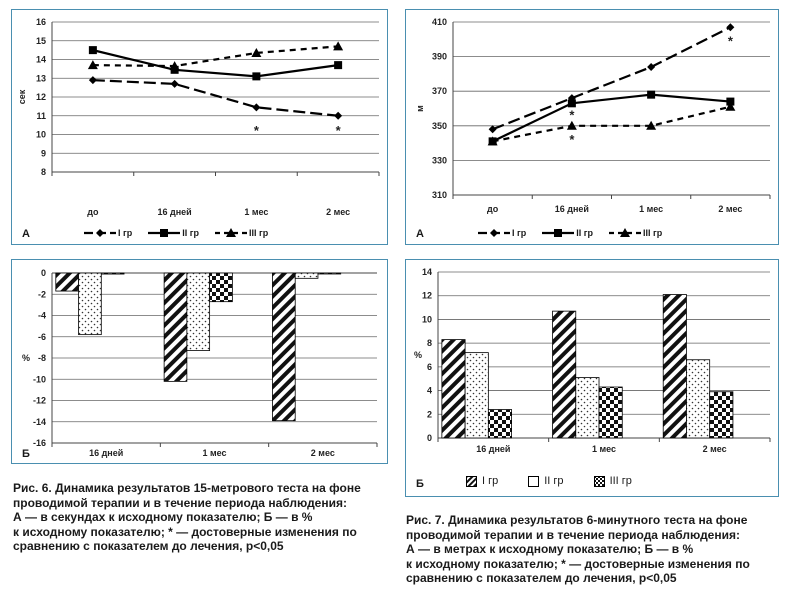 The height and width of the screenshot is (591, 791). Describe the element at coordinates (41, 41) in the screenshot. I see `y-tick-label: 15` at that location.